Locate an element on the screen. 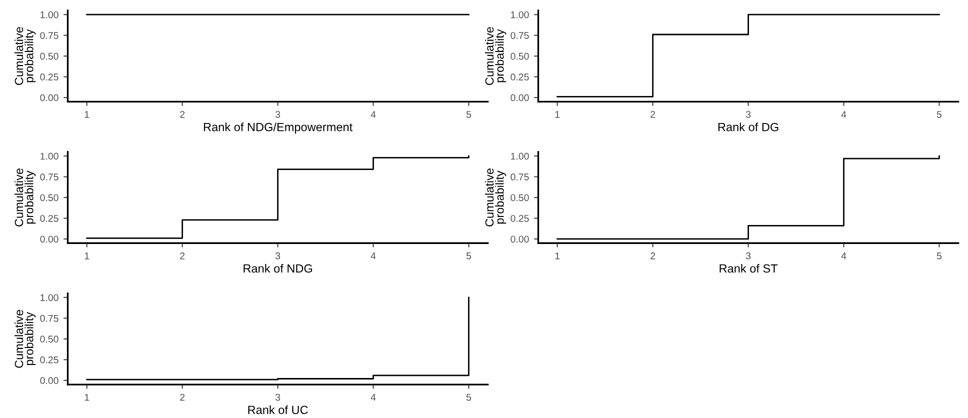  x-axis-title: Rank of NDG is located at coordinates (278, 268).